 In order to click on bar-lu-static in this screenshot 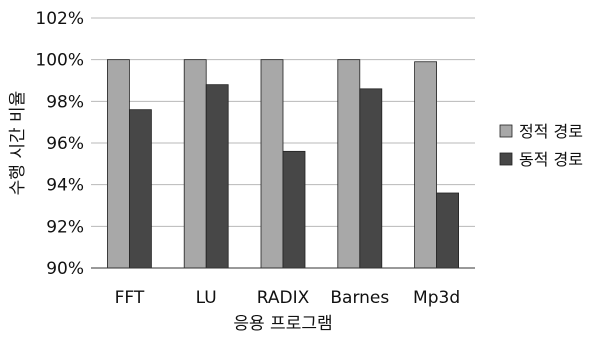, I will do `click(195, 164)`.